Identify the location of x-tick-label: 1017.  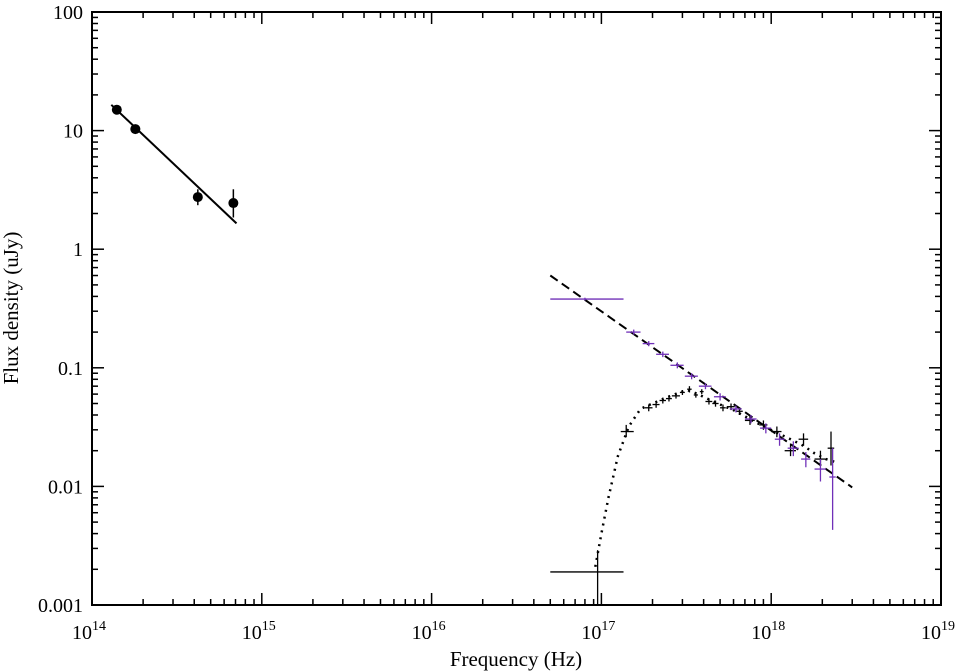
(598, 631).